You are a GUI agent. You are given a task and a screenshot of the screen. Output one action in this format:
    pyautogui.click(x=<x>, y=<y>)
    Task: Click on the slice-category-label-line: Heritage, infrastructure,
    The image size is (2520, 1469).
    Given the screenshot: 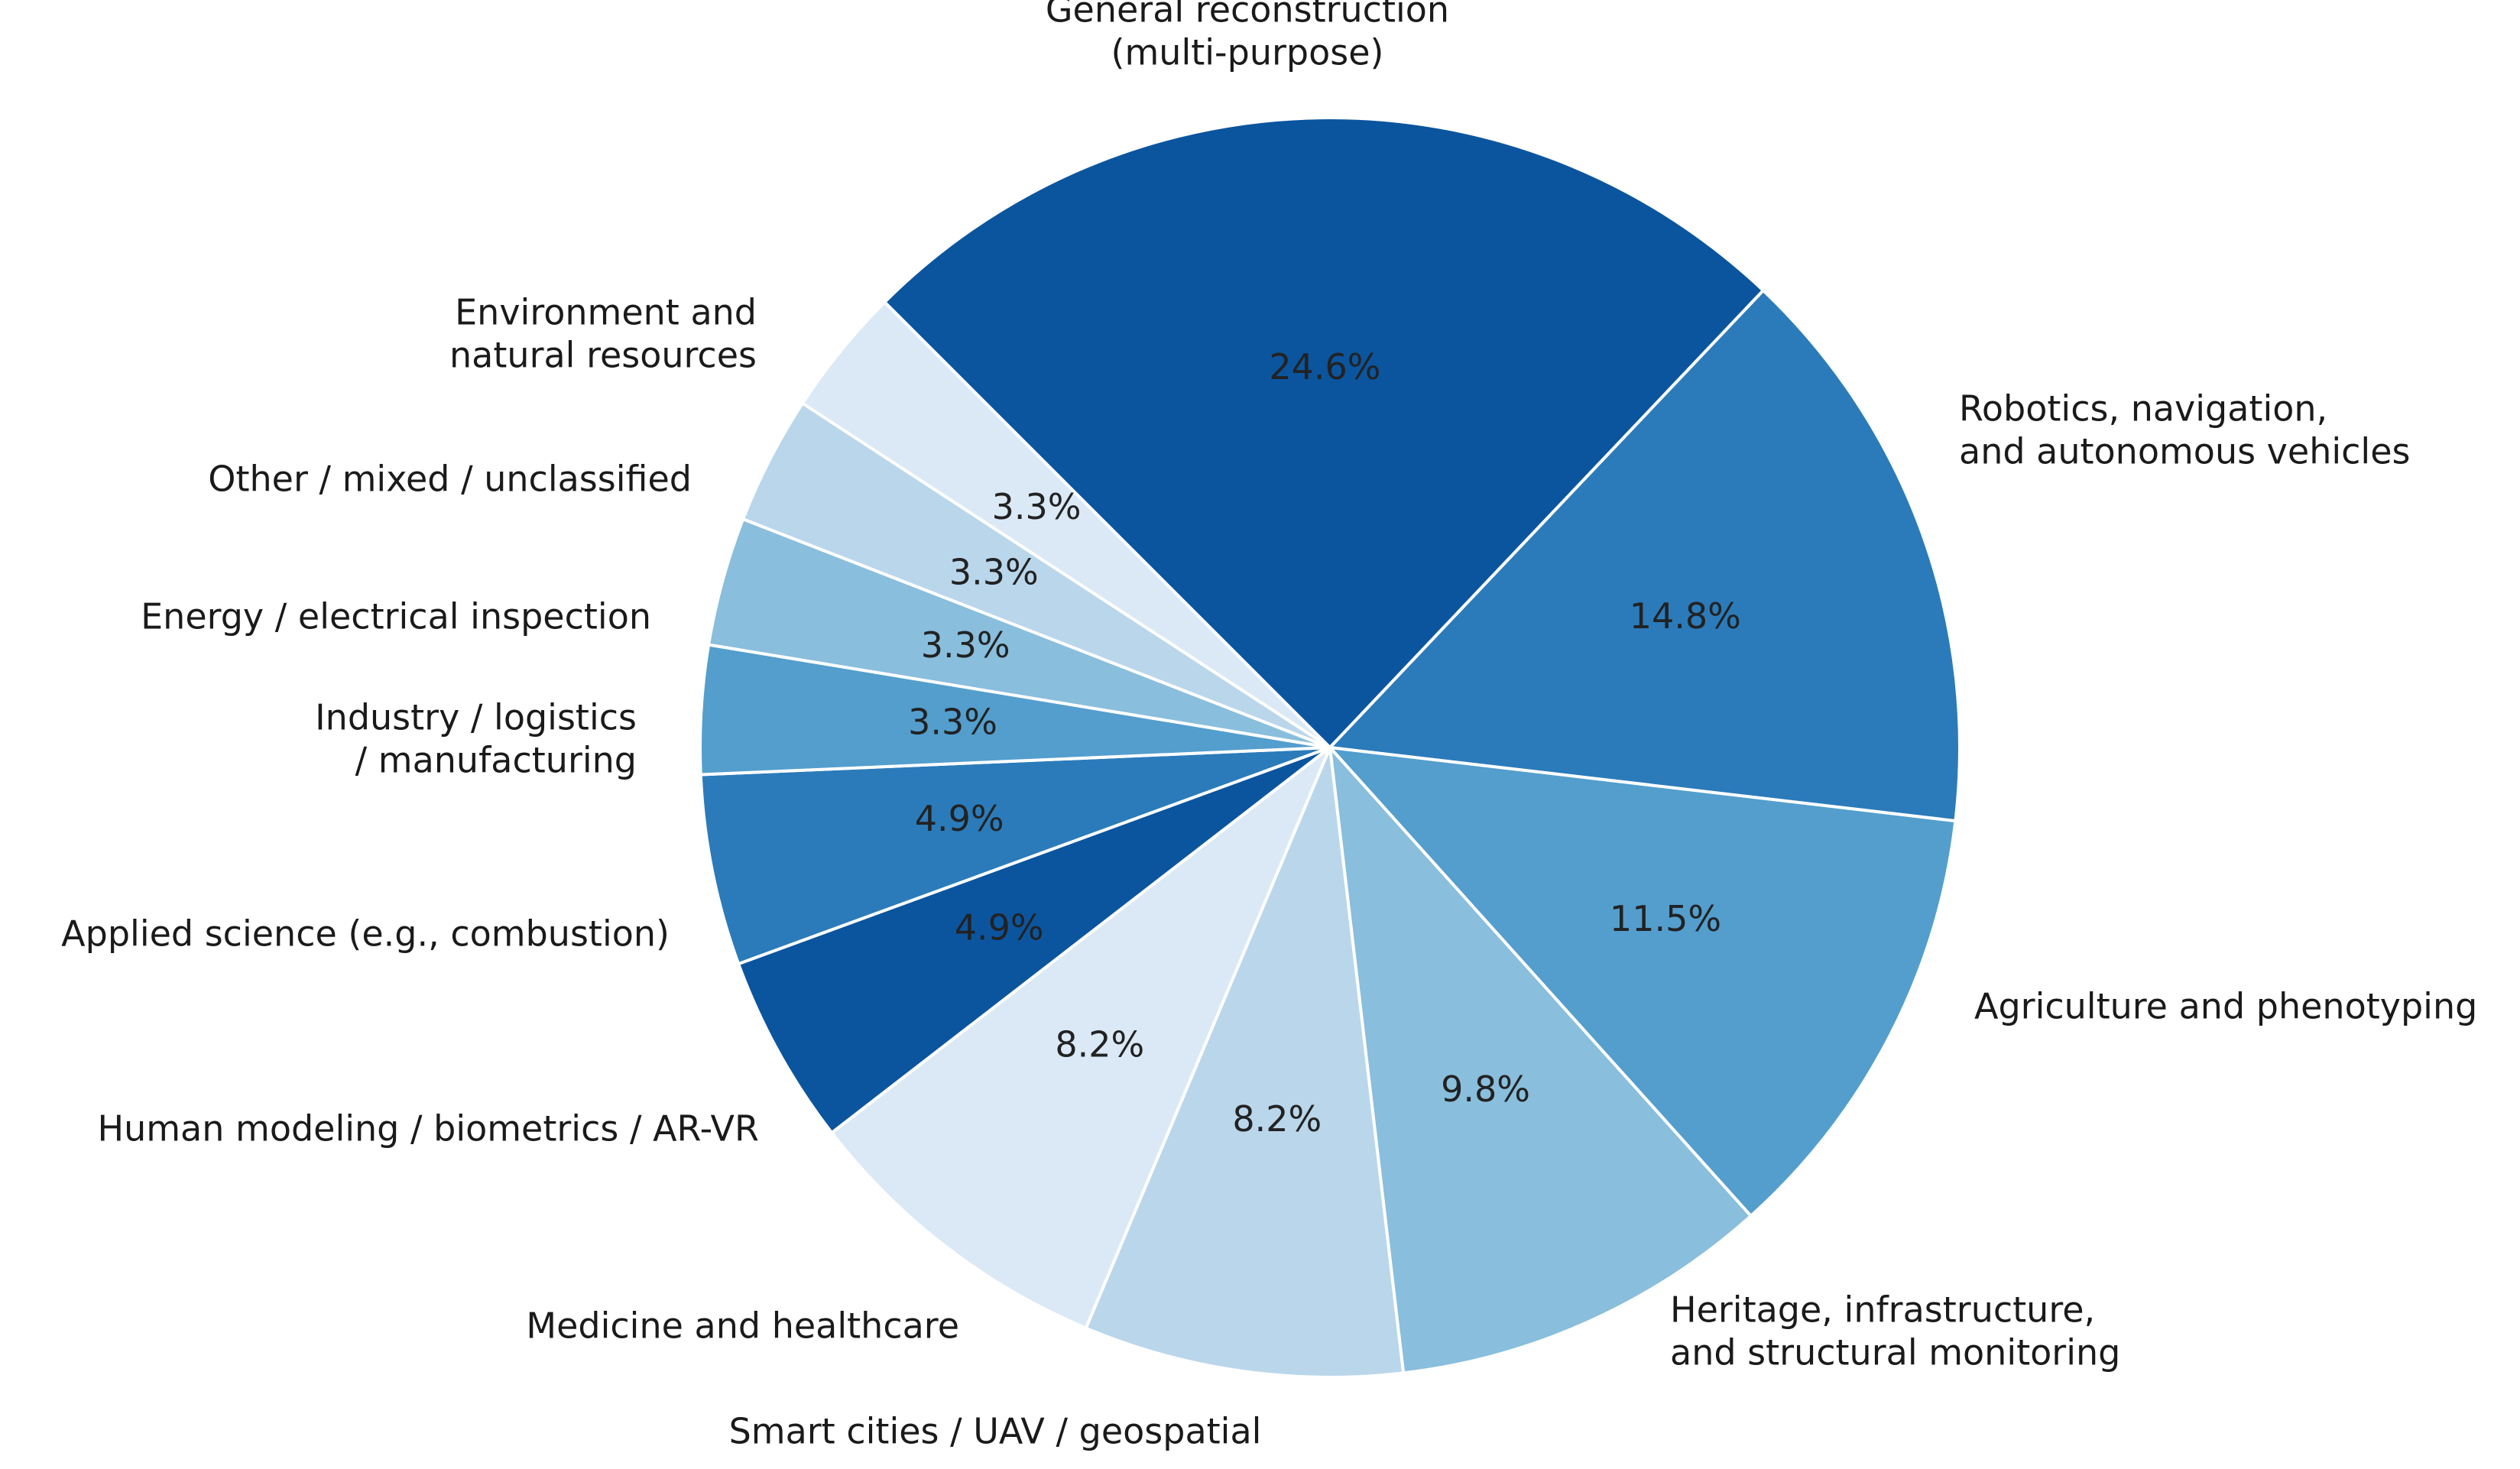 What is the action you would take?
    pyautogui.click(x=1883, y=1310)
    